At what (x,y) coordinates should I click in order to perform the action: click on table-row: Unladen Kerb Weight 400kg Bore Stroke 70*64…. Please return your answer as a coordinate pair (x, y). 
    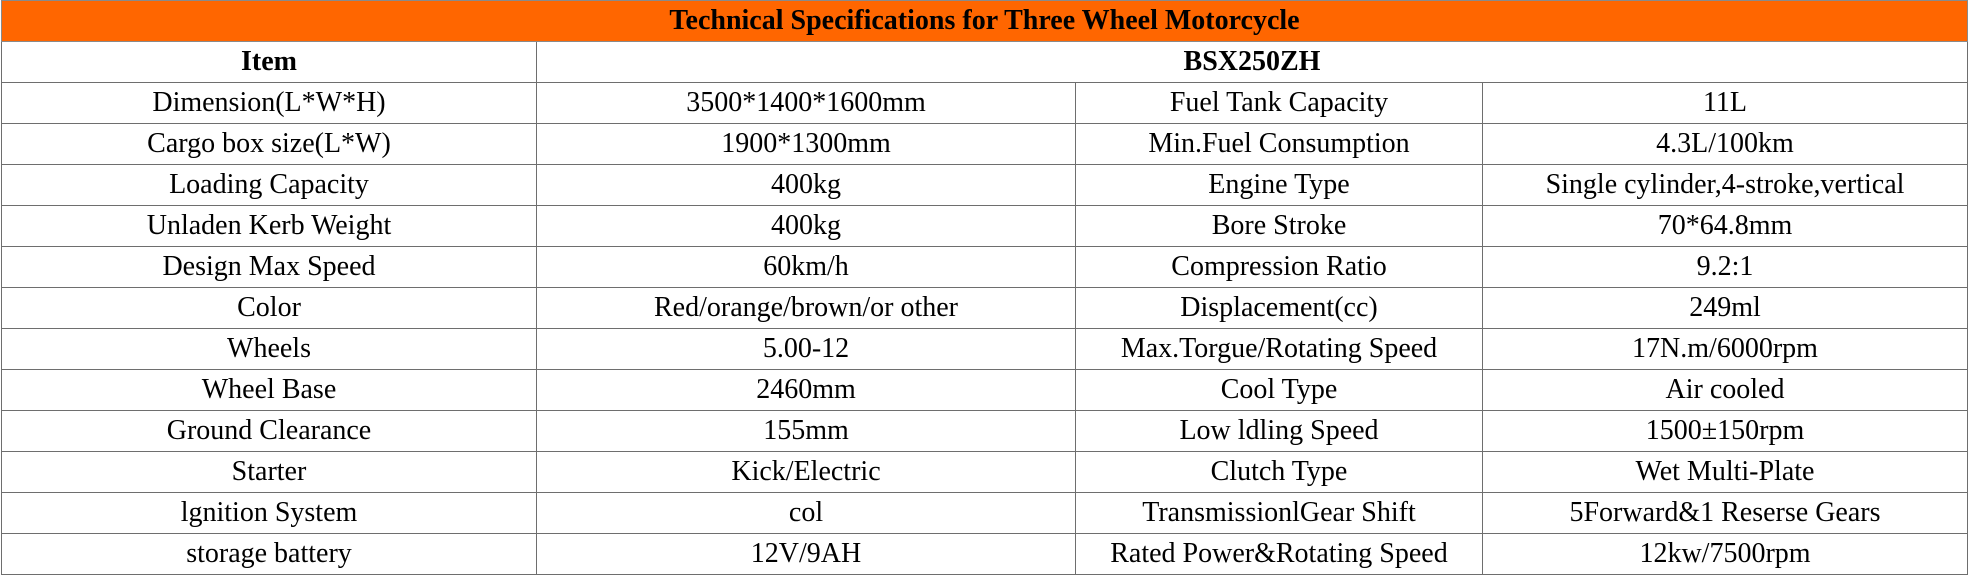
    Looking at the image, I should click on (984, 226).